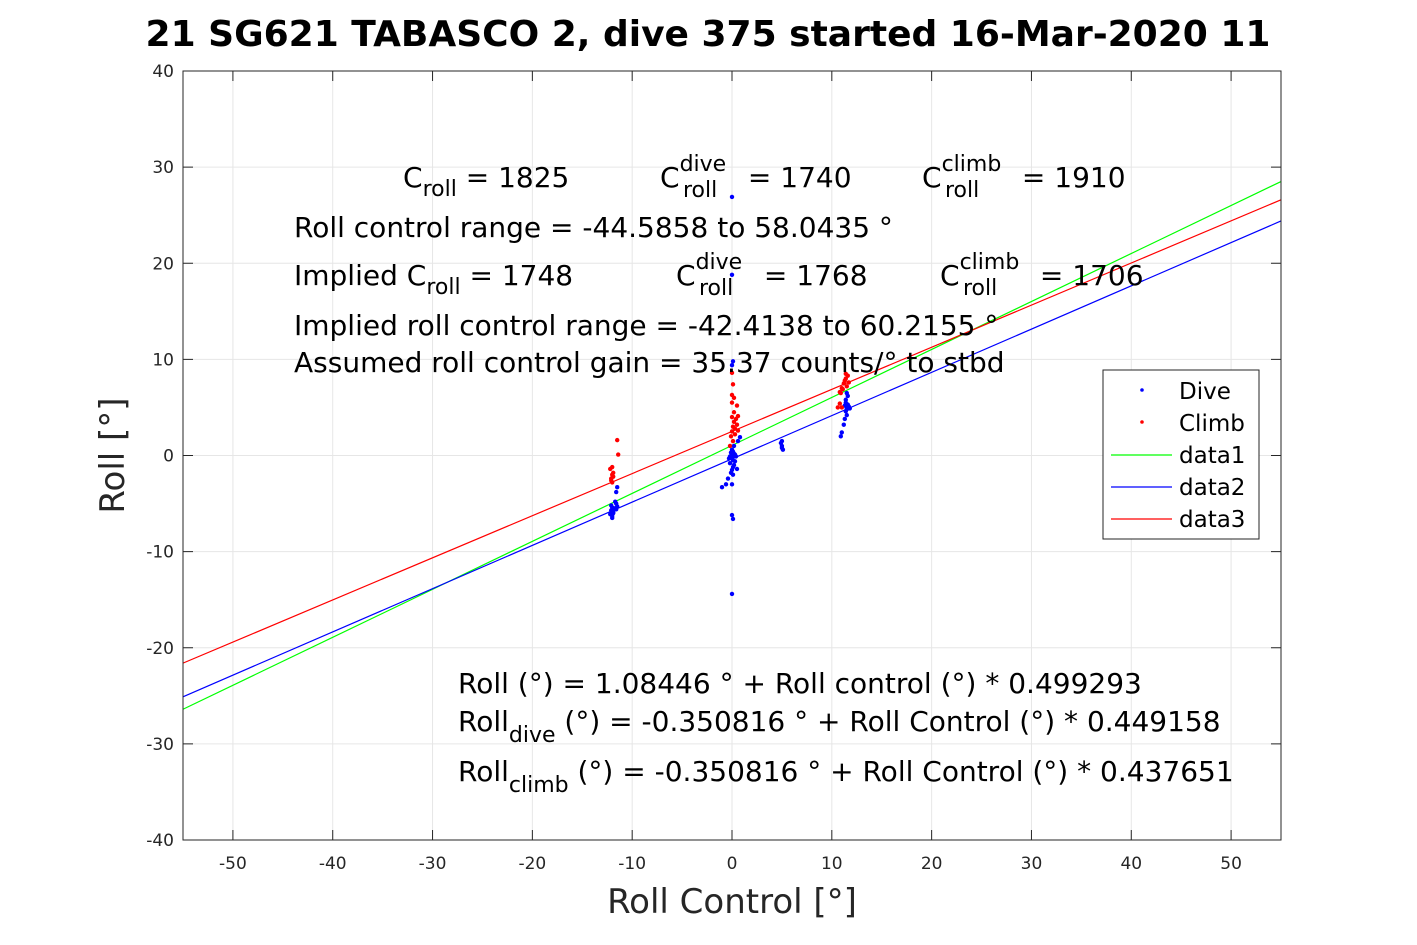  I want to click on legend-label: Climb, so click(1212, 424).